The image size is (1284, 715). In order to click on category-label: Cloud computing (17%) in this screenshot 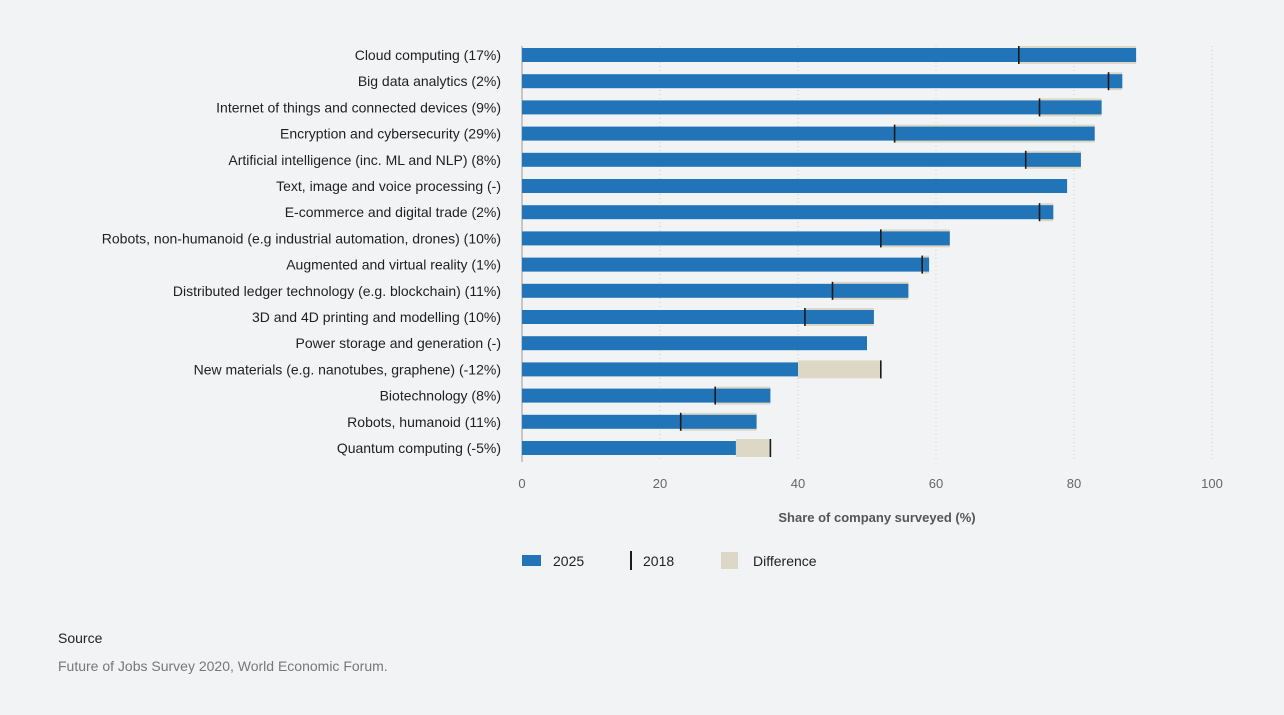, I will do `click(428, 55)`.